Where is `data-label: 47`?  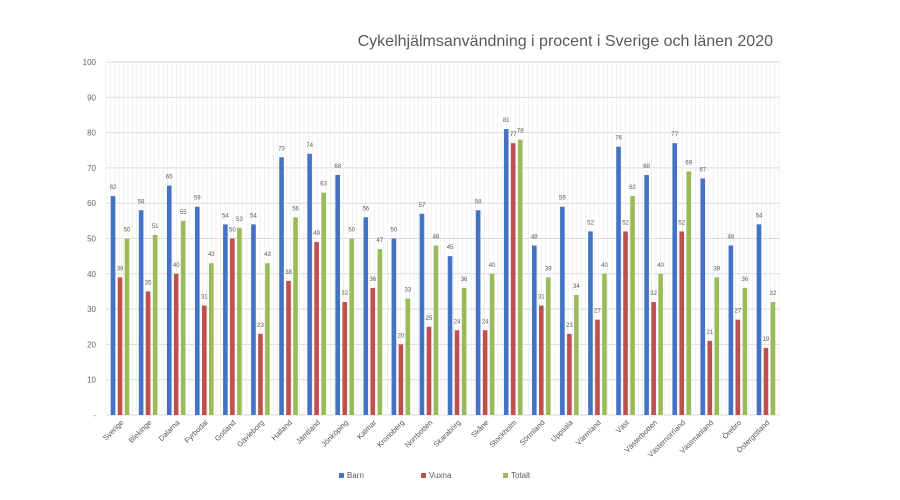
data-label: 47 is located at coordinates (379, 241).